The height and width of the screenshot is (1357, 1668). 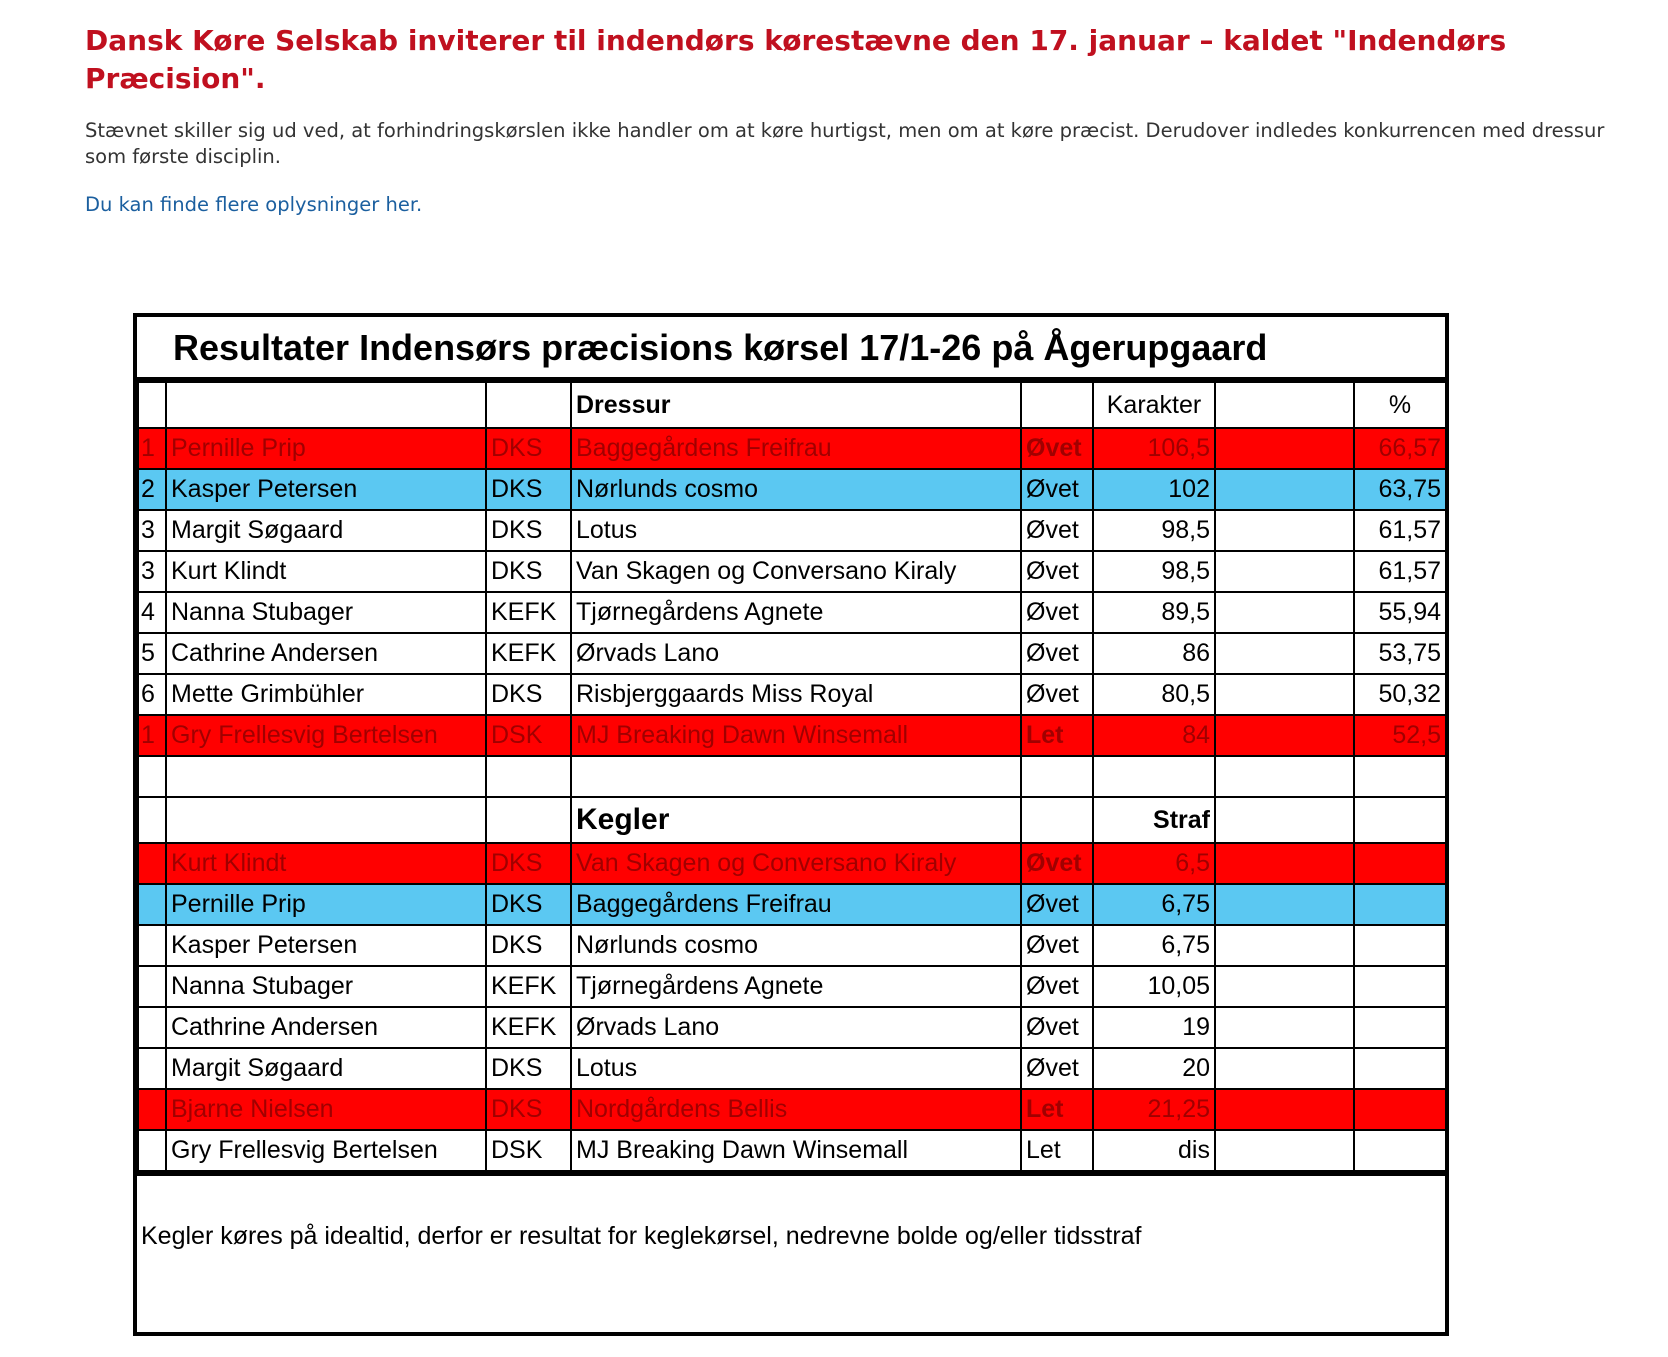 I want to click on rank-cell: 6, so click(x=152, y=694).